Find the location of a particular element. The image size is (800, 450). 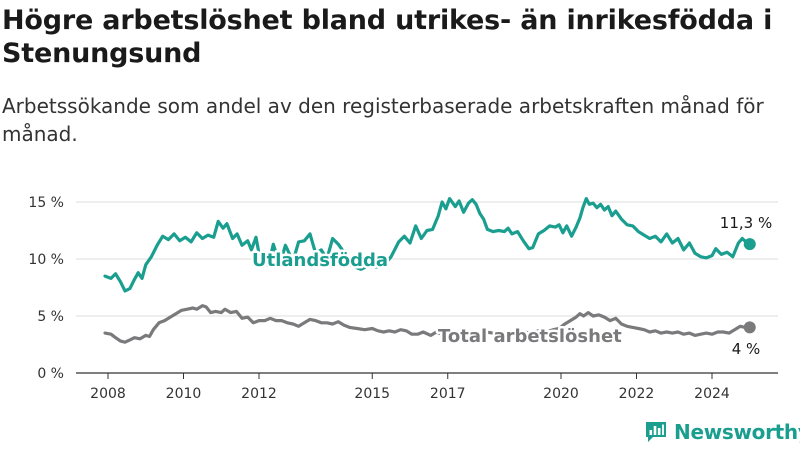

y-tick-label: 10 % is located at coordinates (46, 260).